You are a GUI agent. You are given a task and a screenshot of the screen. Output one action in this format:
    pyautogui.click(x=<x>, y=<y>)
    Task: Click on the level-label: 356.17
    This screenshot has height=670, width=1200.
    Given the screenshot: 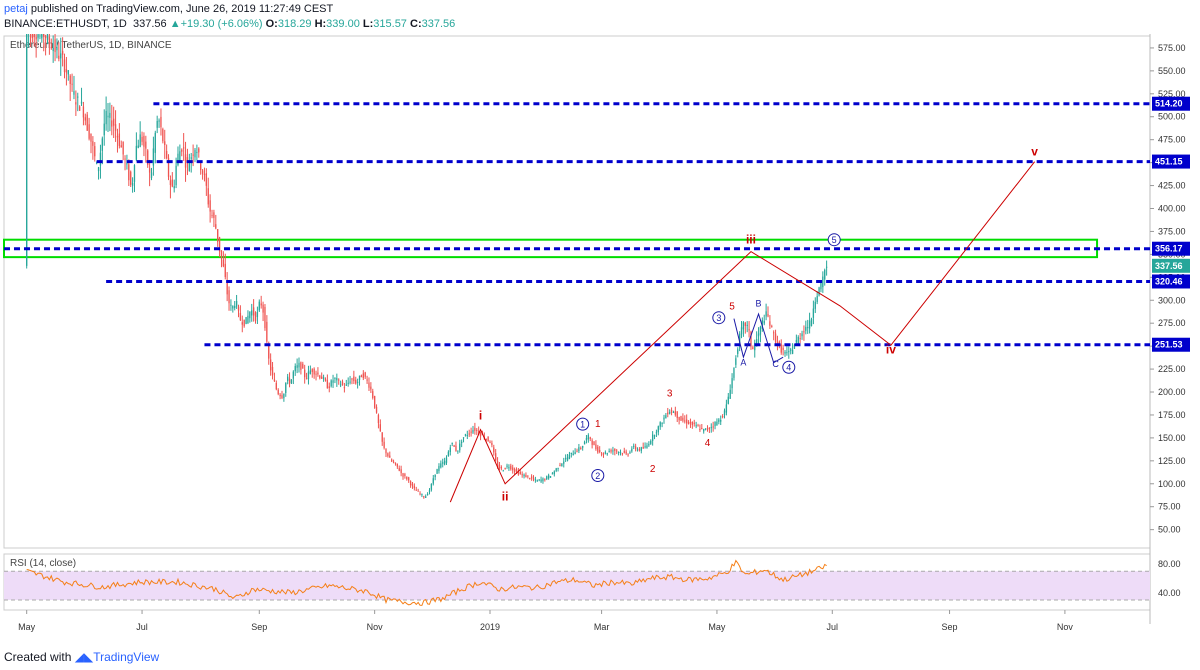 What is the action you would take?
    pyautogui.click(x=1169, y=249)
    